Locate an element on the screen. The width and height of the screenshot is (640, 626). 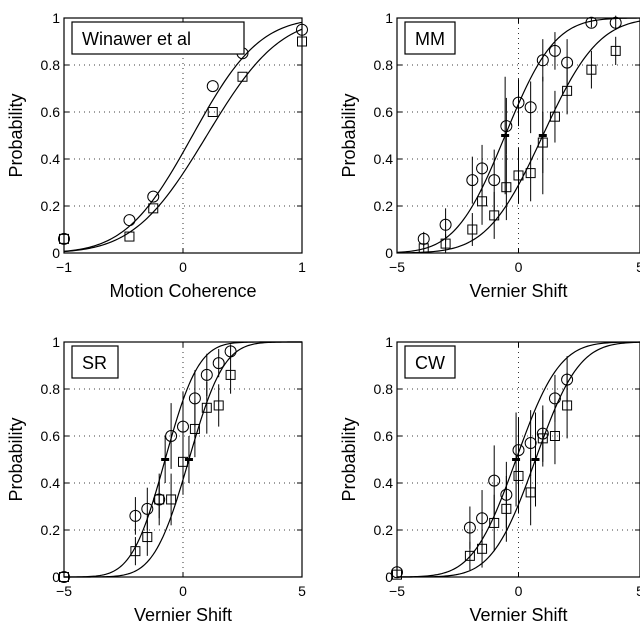
panel-label: Winawer et al is located at coordinates (136, 39).